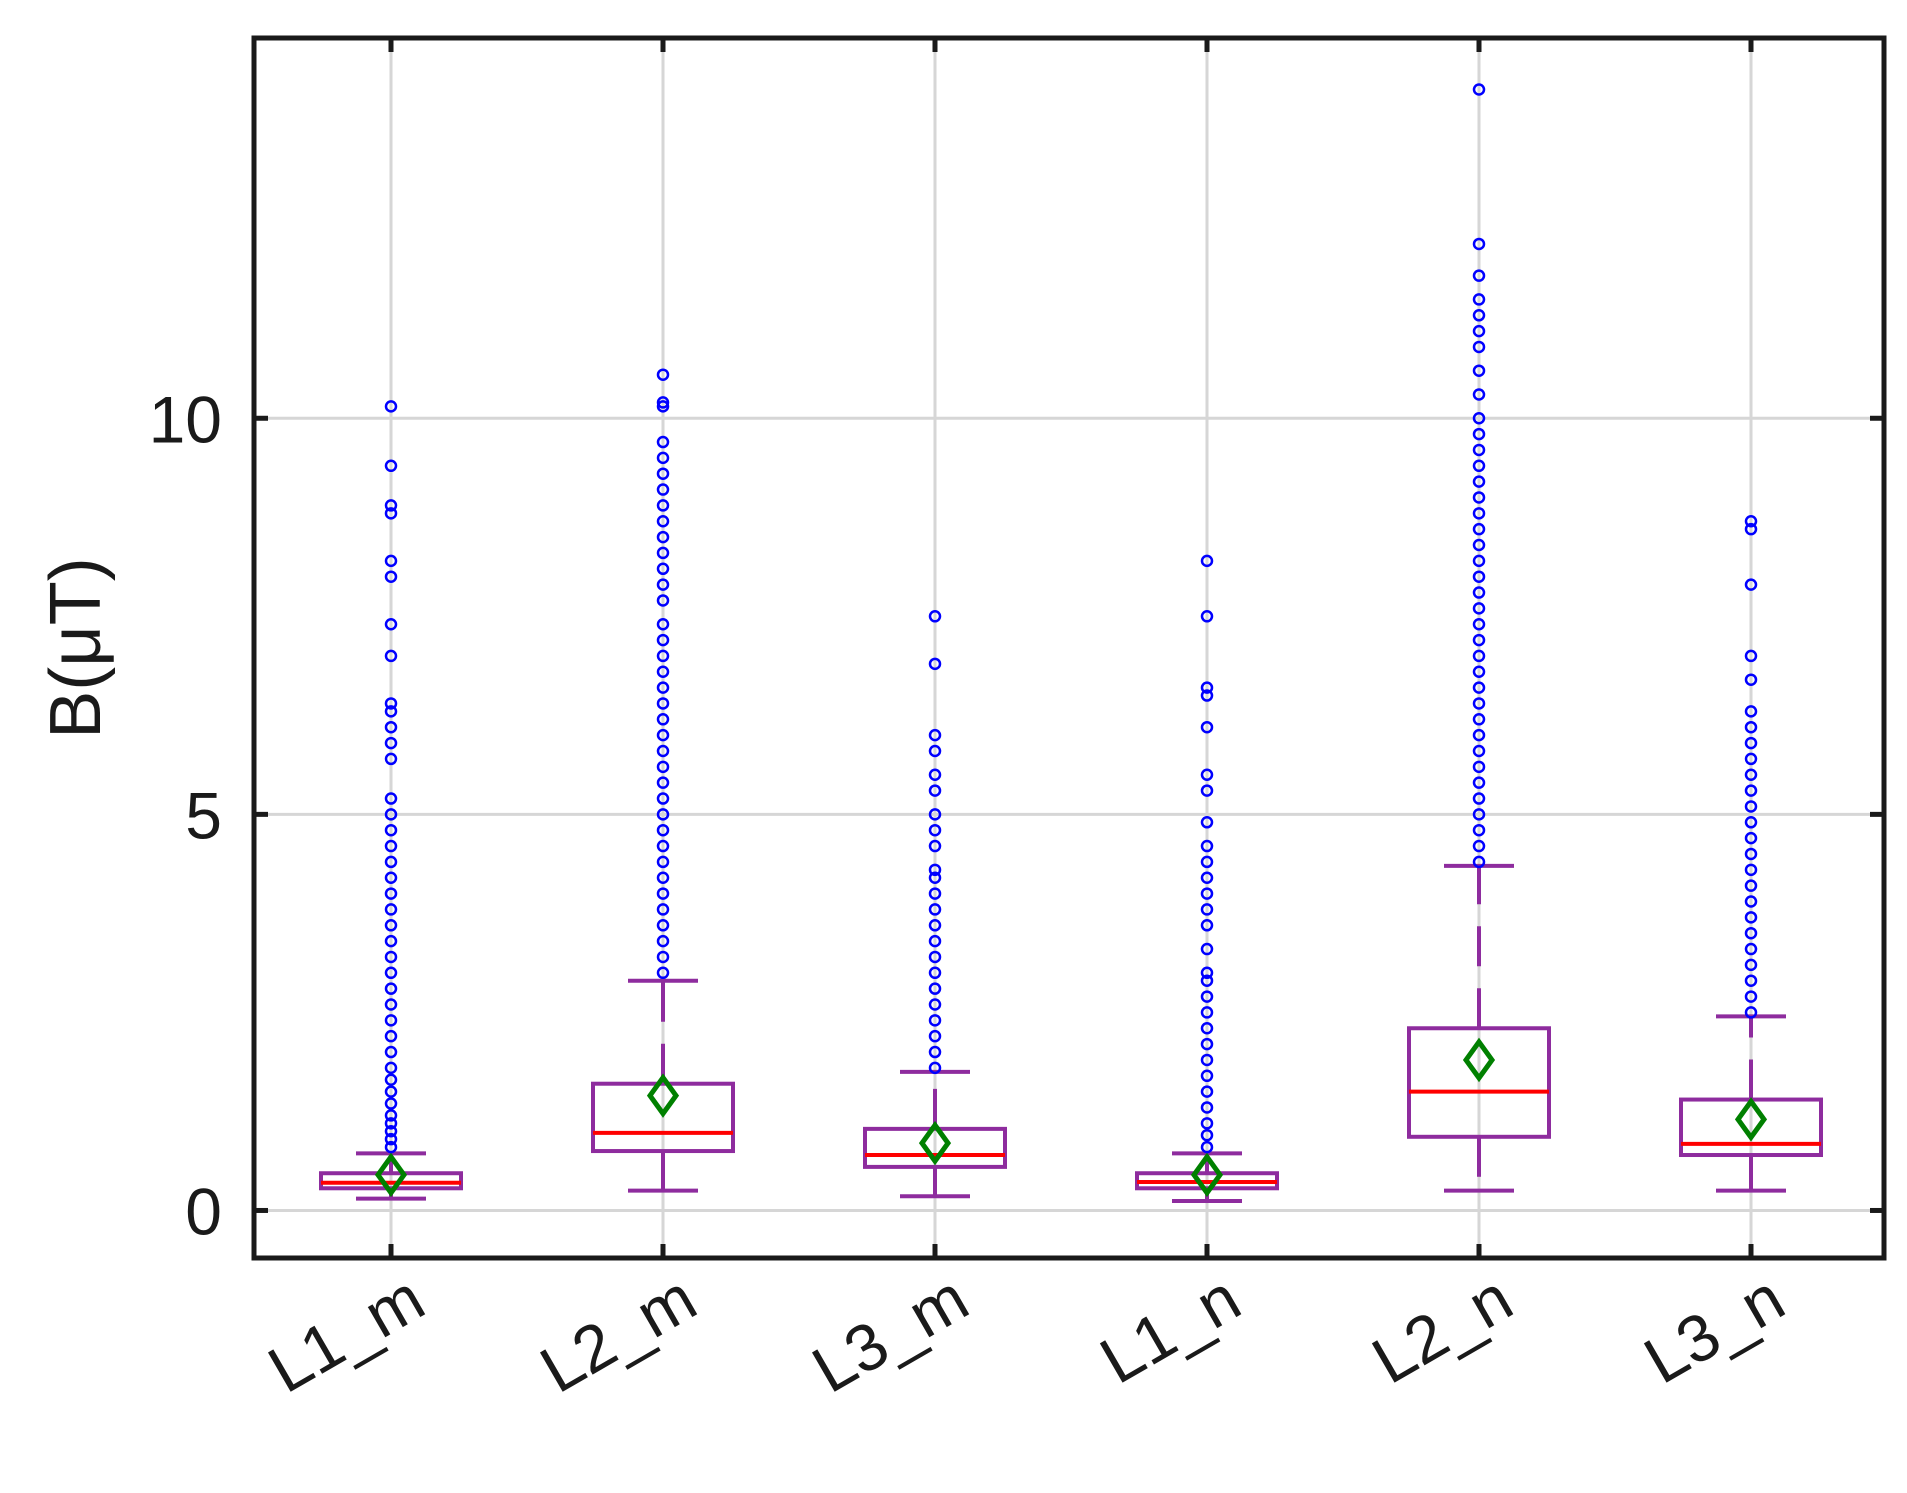  What do you see at coordinates (935, 1134) in the screenshot?
I see `box-group-l3-m` at bounding box center [935, 1134].